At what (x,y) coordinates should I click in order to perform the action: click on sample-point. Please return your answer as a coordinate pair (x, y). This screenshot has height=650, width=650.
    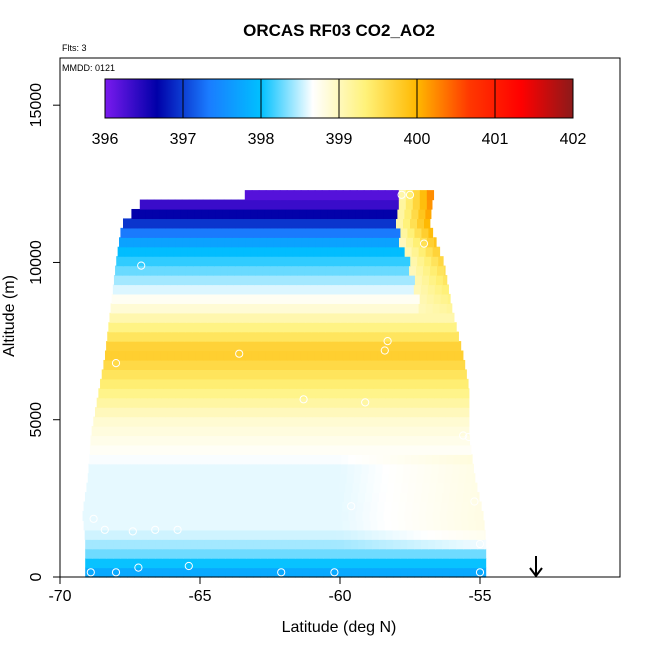
    Looking at the image, I should click on (177, 529).